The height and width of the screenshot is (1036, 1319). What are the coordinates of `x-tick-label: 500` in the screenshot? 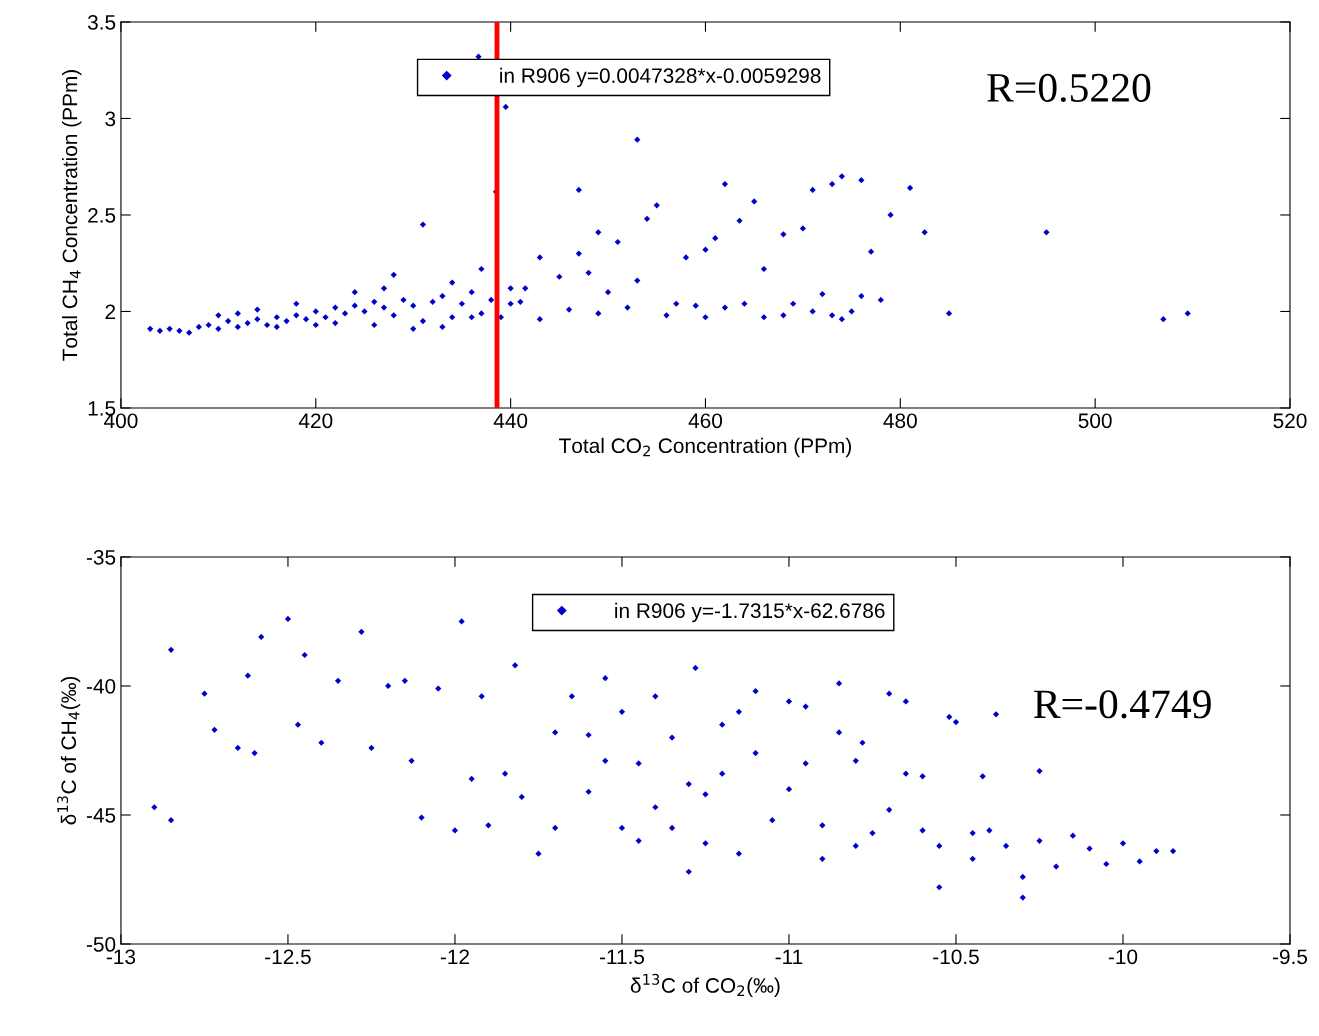 It's located at (1095, 421).